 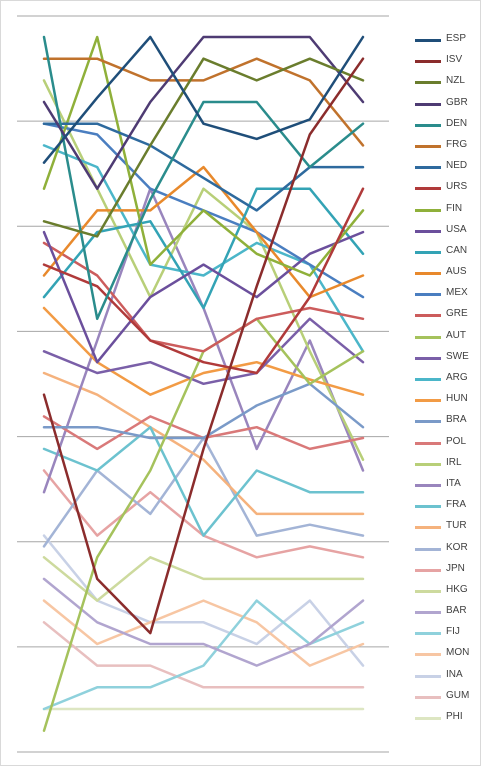 I want to click on legend-item-phi: PHI, so click(x=448, y=718).